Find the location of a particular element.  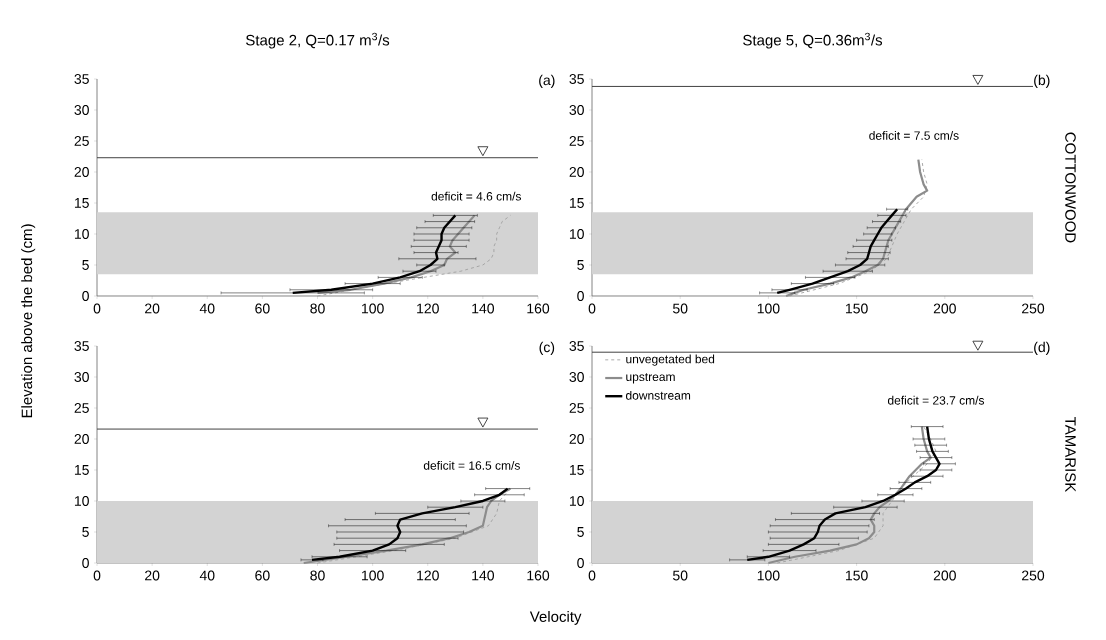

annotation: deficit = 4.6 cm/s is located at coordinates (476, 196).